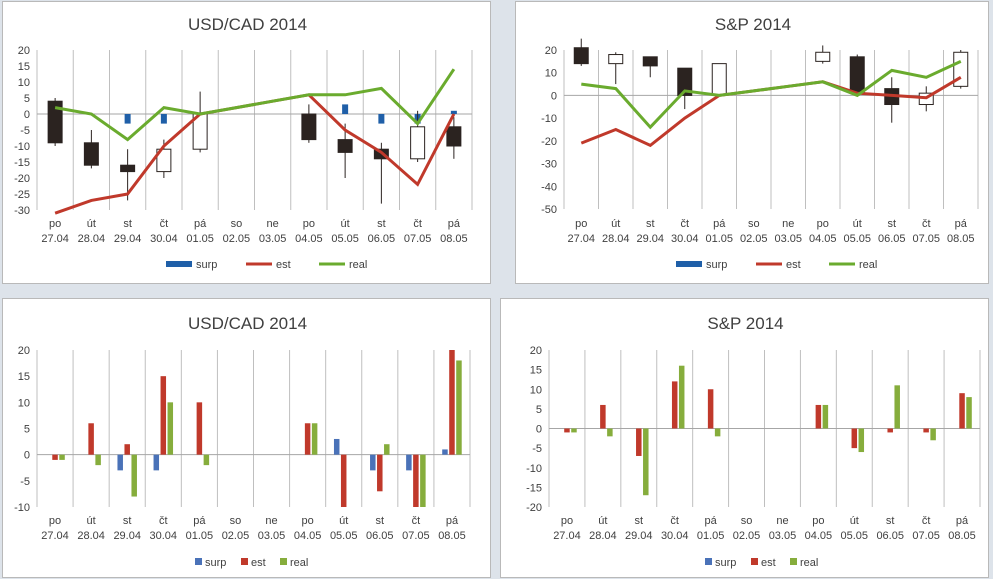  I want to click on legend-est-label: est, so click(283, 265).